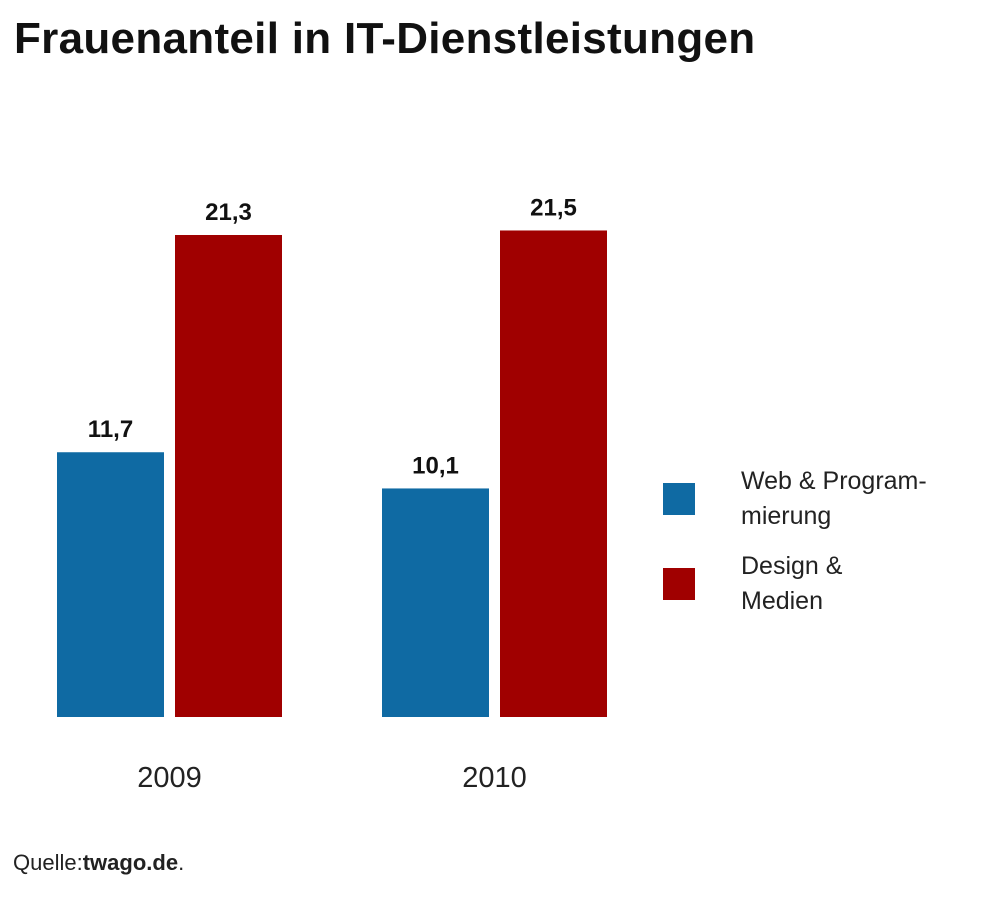  Describe the element at coordinates (553, 207) in the screenshot. I see `data-label: 21,5` at that location.